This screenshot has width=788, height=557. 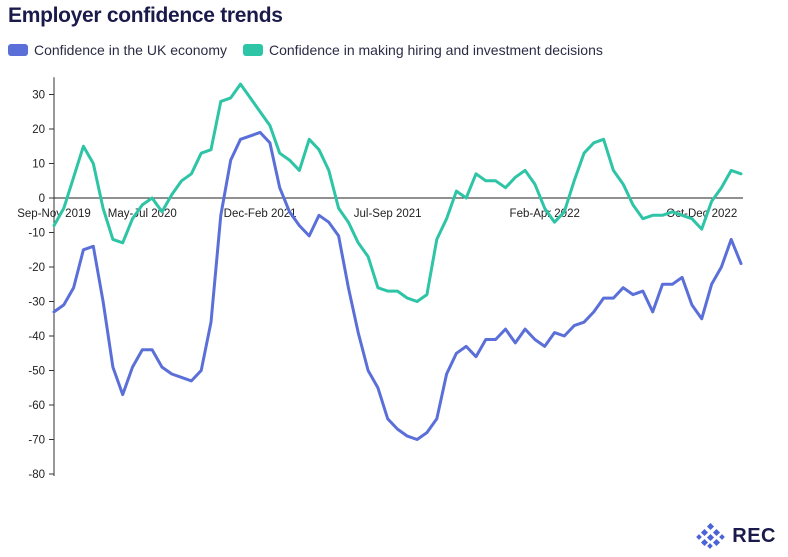 I want to click on x-tick-label-3: Jul-Sep 2021, so click(x=388, y=214).